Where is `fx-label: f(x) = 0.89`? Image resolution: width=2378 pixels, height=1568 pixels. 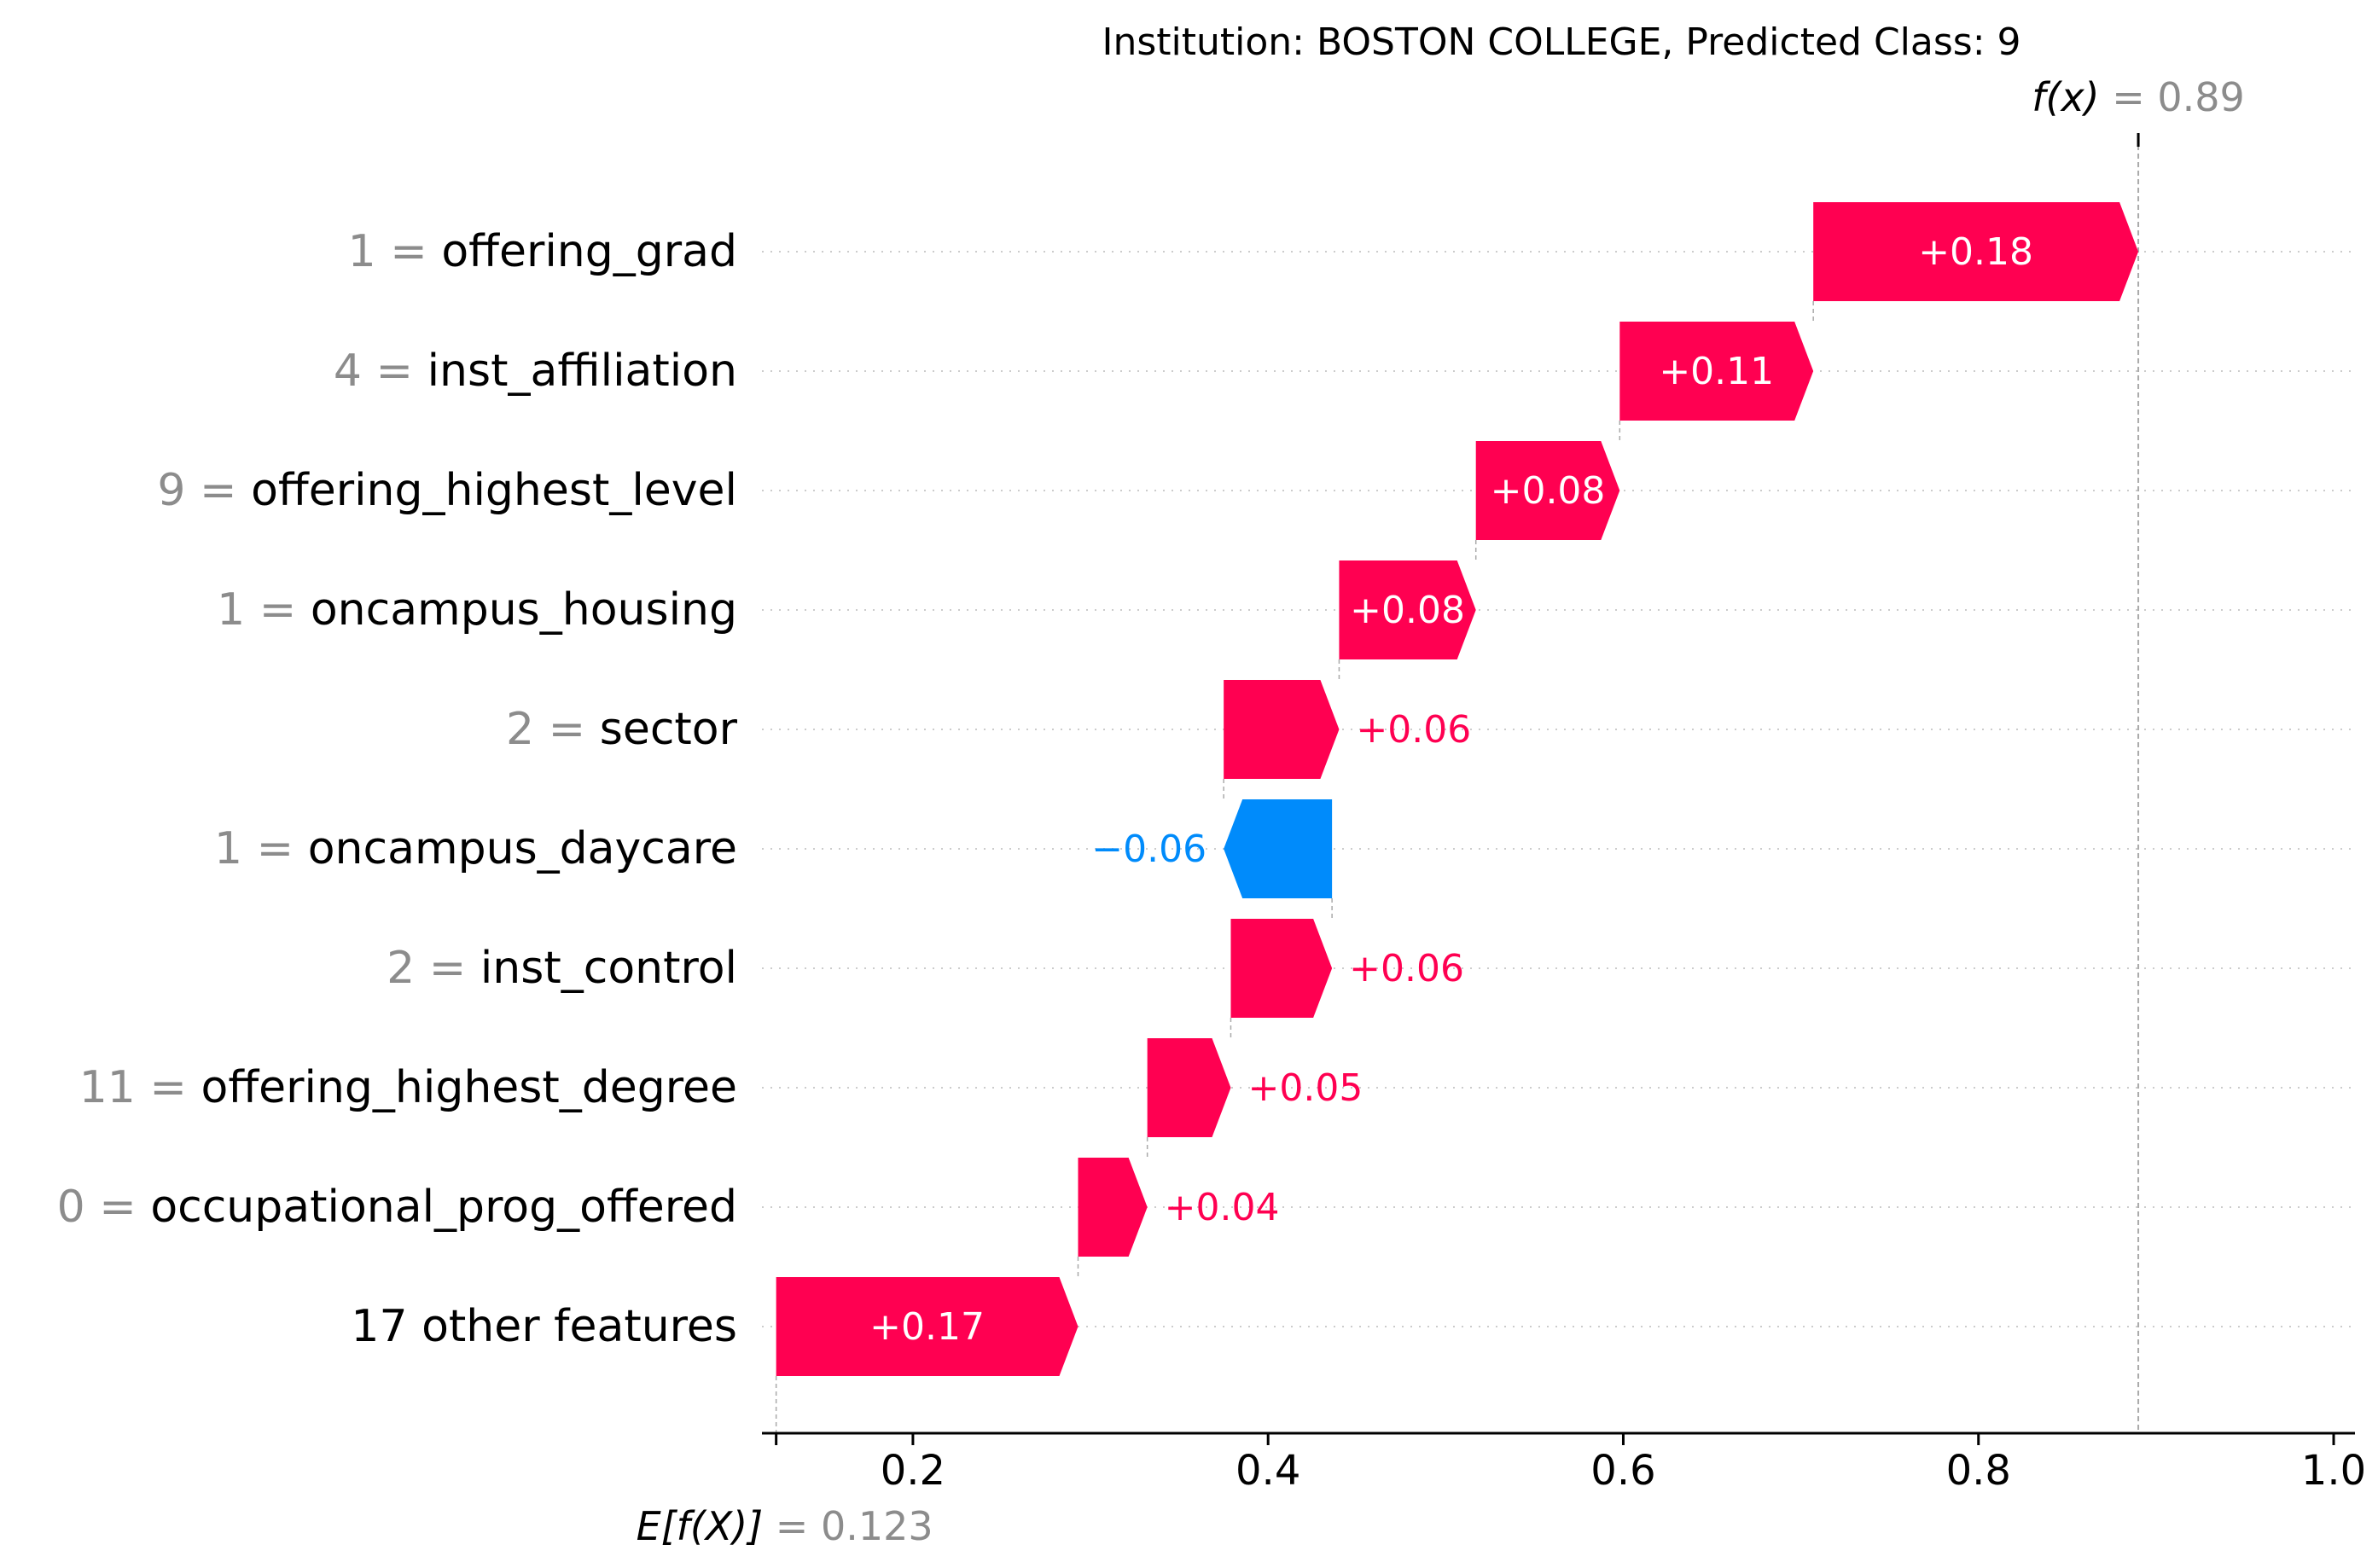 fx-label: f(x) = 0.89 is located at coordinates (2138, 97).